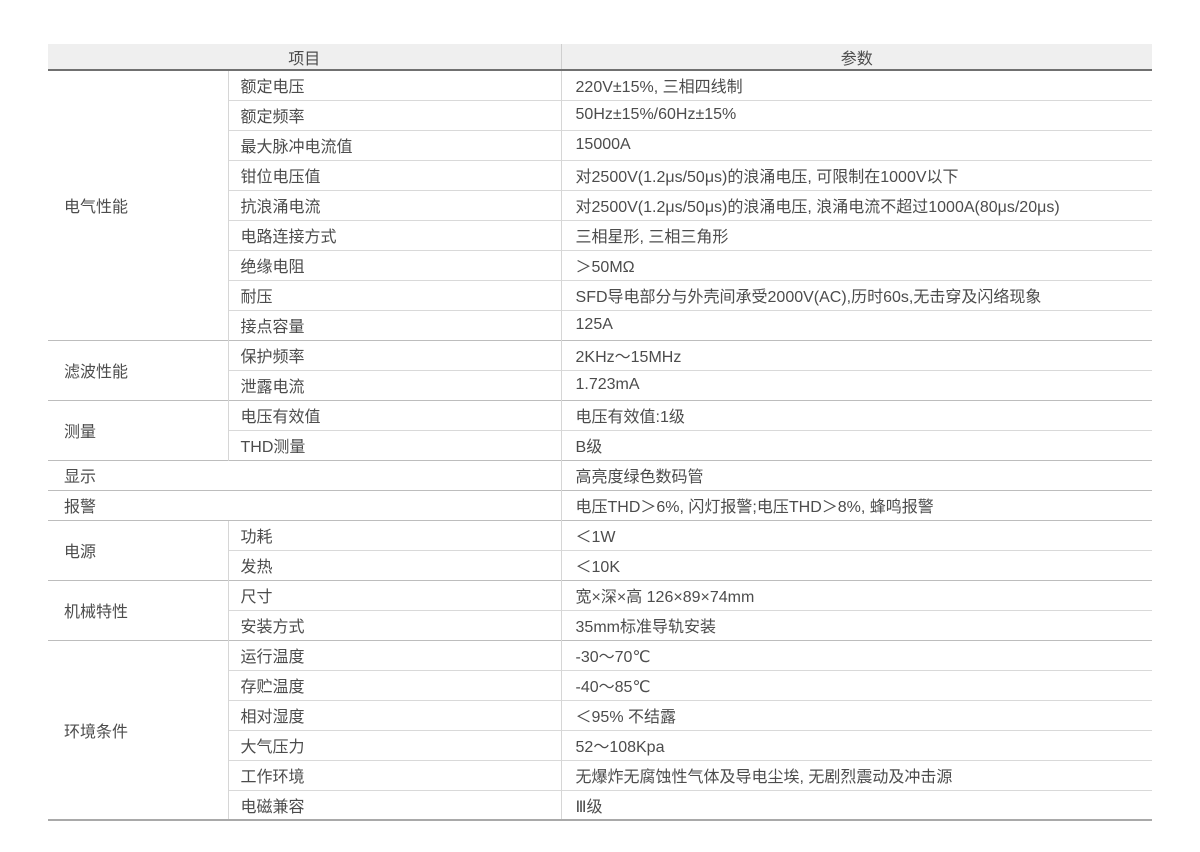 This screenshot has height=852, width=1200. What do you see at coordinates (856, 144) in the screenshot?
I see `param-value: 15000A` at bounding box center [856, 144].